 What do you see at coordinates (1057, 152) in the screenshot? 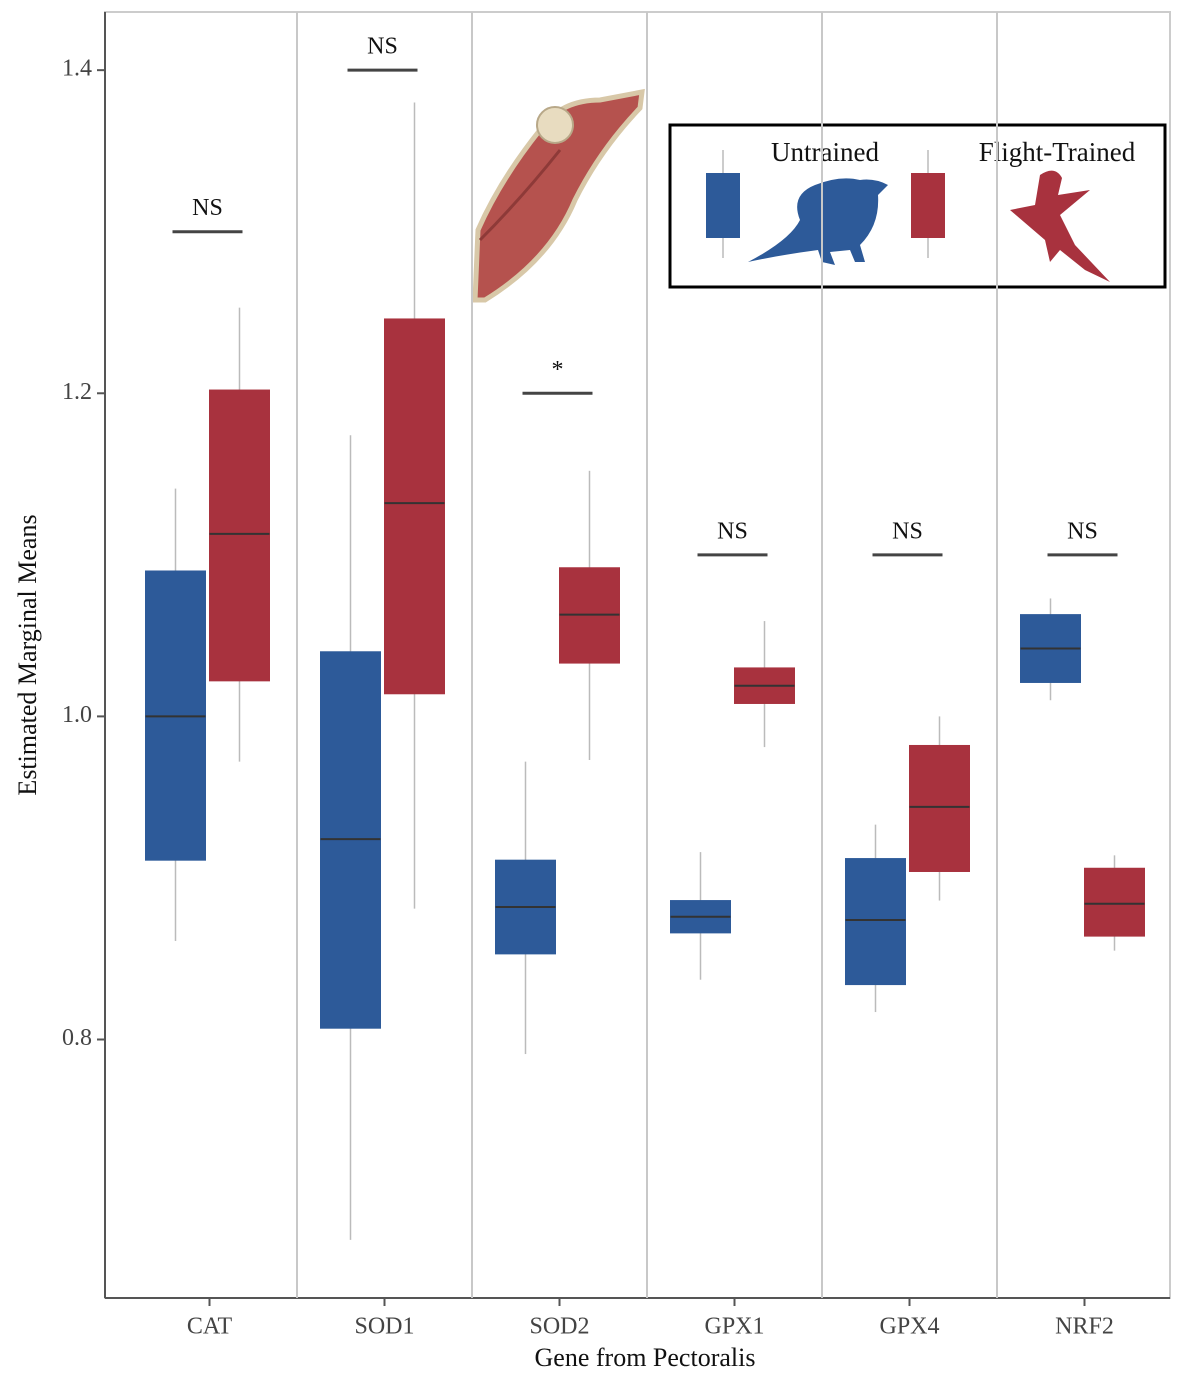
I see `legend-label: Flight-Trained` at bounding box center [1057, 152].